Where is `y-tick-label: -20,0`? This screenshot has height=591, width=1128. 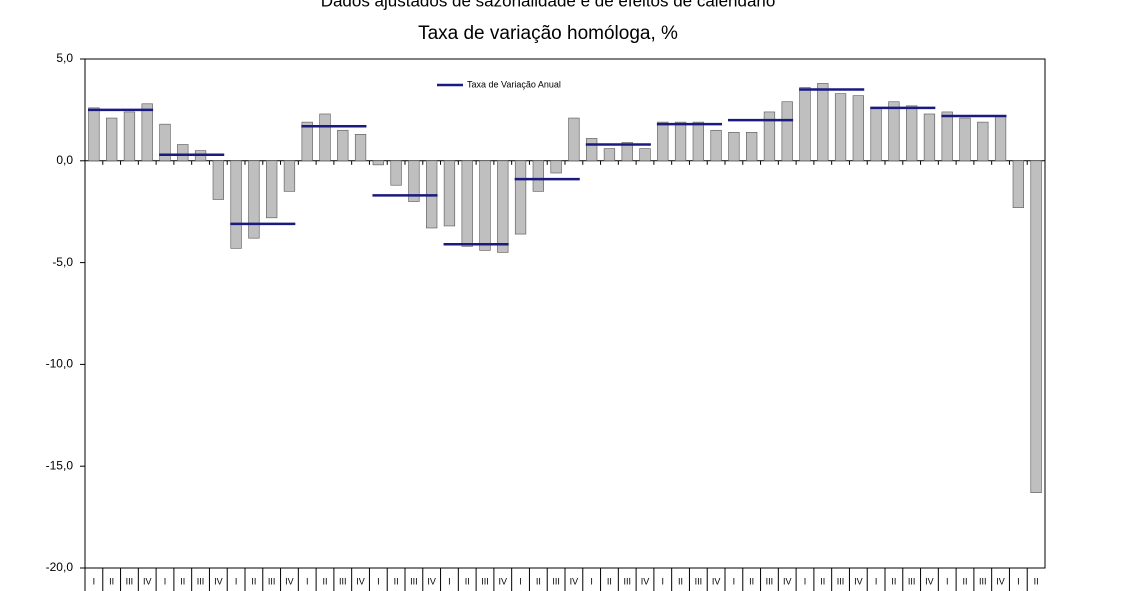
y-tick-label: -20,0 is located at coordinates (60, 567).